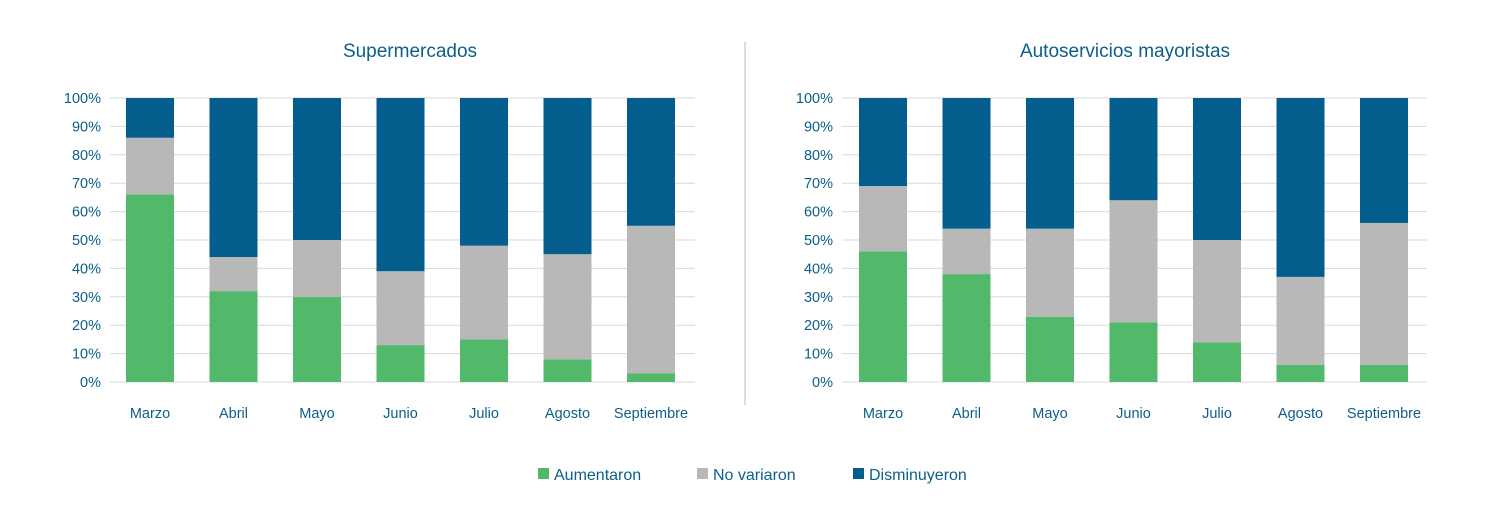  What do you see at coordinates (918, 475) in the screenshot?
I see `legend-label: Disminuyeron` at bounding box center [918, 475].